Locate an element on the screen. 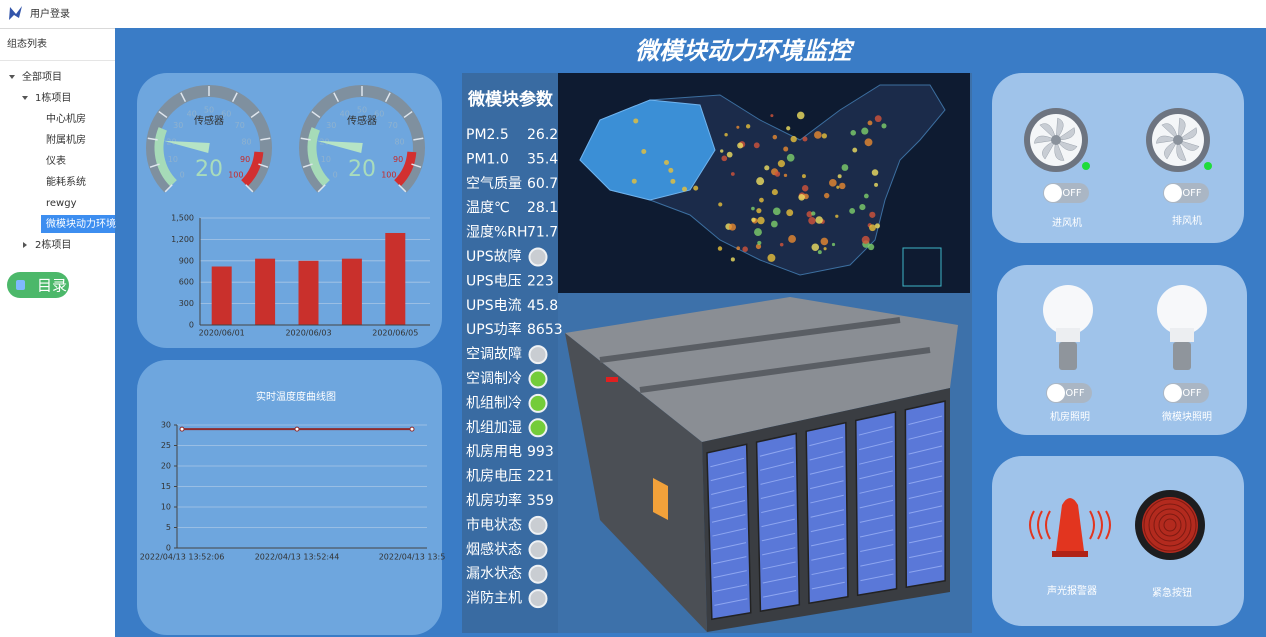 This screenshot has width=1266, height=637. tree-item: 能耗系统 is located at coordinates (66, 181).